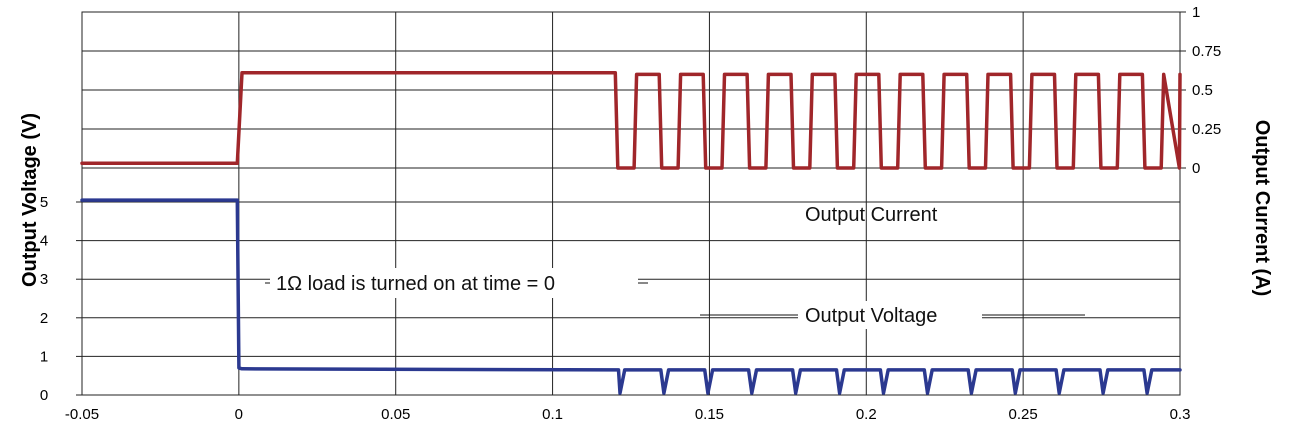 The width and height of the screenshot is (1289, 432). I want to click on x-tick-label: 0.25, so click(1023, 414).